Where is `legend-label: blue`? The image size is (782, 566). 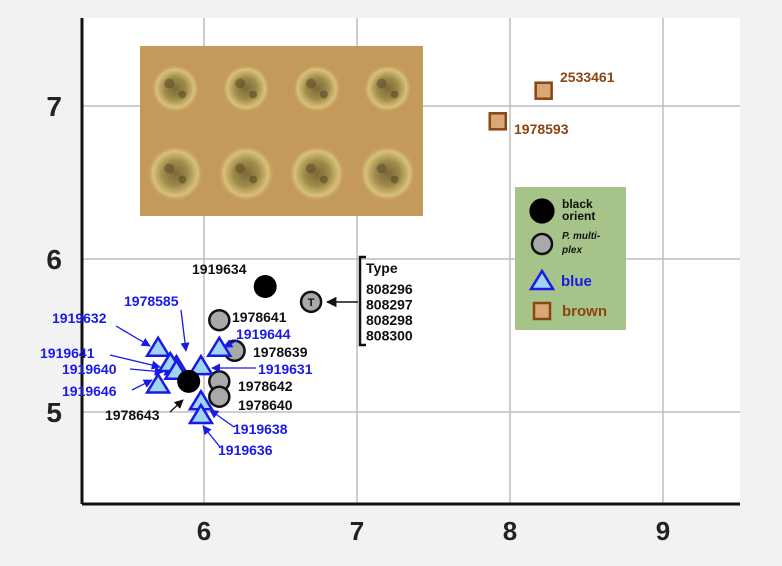 legend-label: blue is located at coordinates (576, 281).